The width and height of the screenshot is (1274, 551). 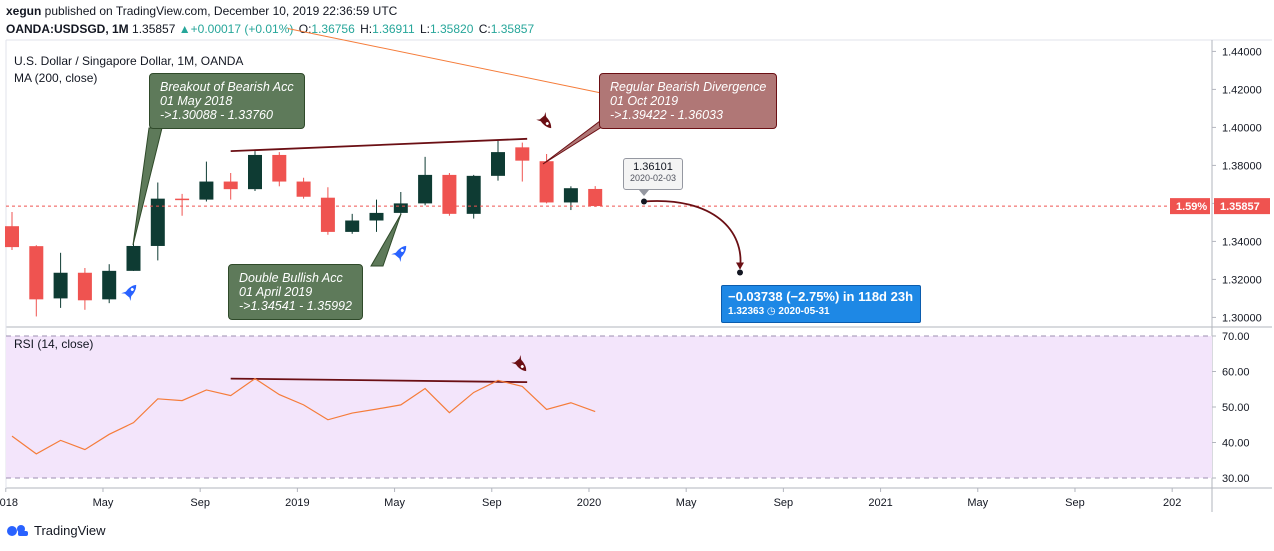 What do you see at coordinates (445, 61) in the screenshot?
I see `ma-200-line` at bounding box center [445, 61].